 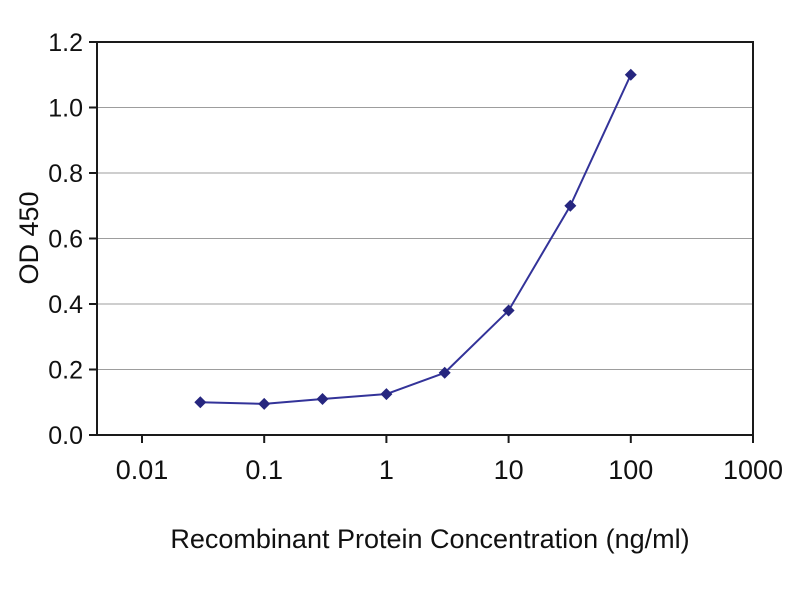 What do you see at coordinates (65, 43) in the screenshot?
I see `svg-text: 1.2` at bounding box center [65, 43].